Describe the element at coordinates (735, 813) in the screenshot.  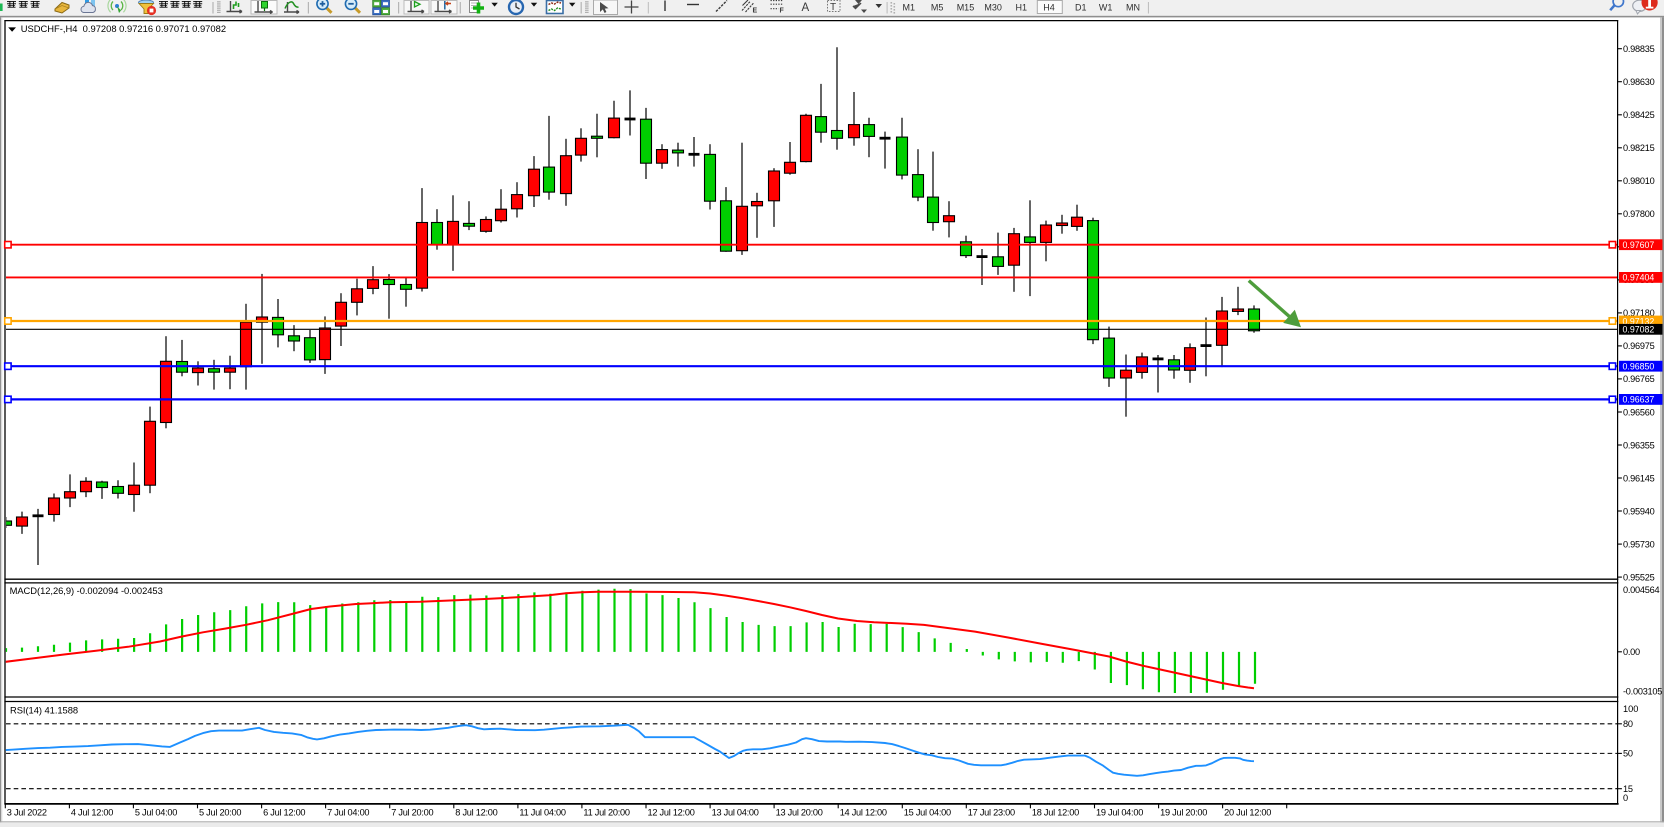
I see `svg-text: 13 Jul 04:00` at that location.